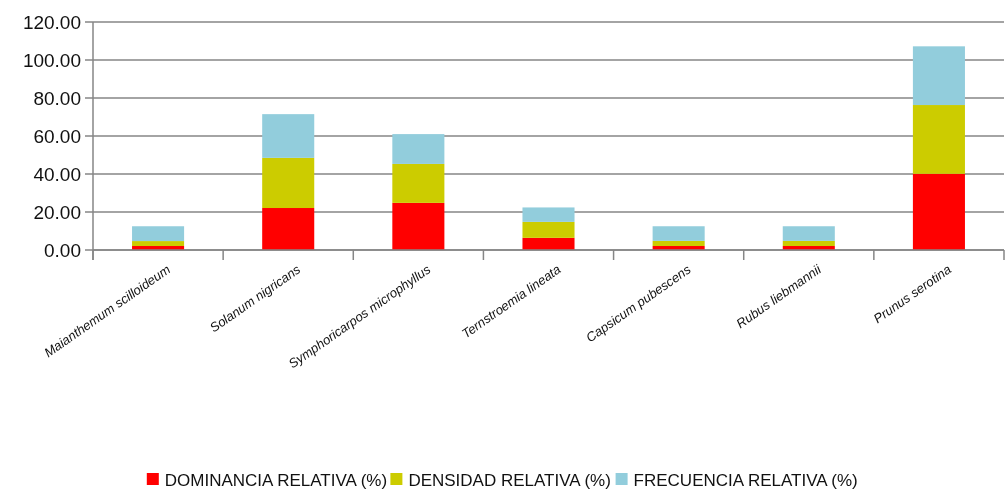  Describe the element at coordinates (51, 60) in the screenshot. I see `y-tick-label: 100.00` at that location.